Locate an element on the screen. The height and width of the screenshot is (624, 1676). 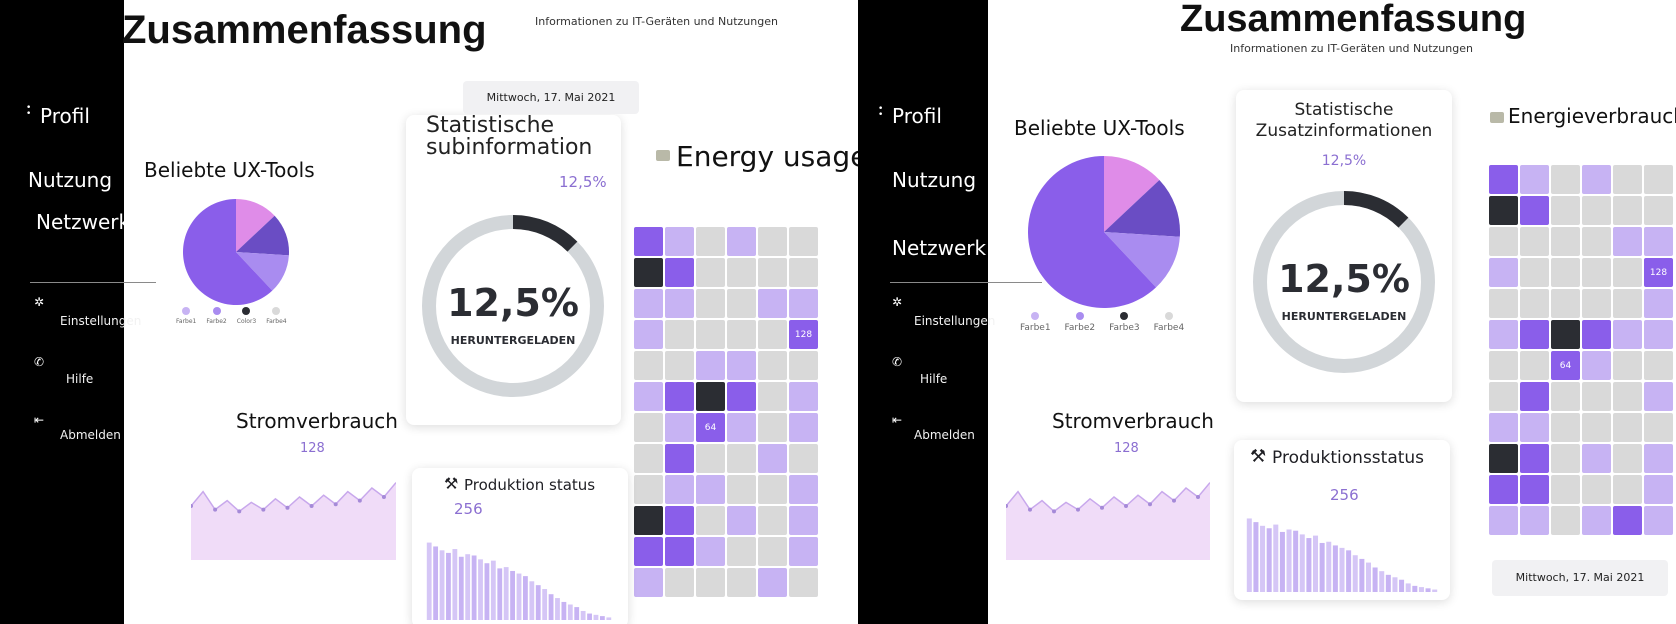
stats-title-line2: Zusatzinformationen is located at coordinates (1344, 131).